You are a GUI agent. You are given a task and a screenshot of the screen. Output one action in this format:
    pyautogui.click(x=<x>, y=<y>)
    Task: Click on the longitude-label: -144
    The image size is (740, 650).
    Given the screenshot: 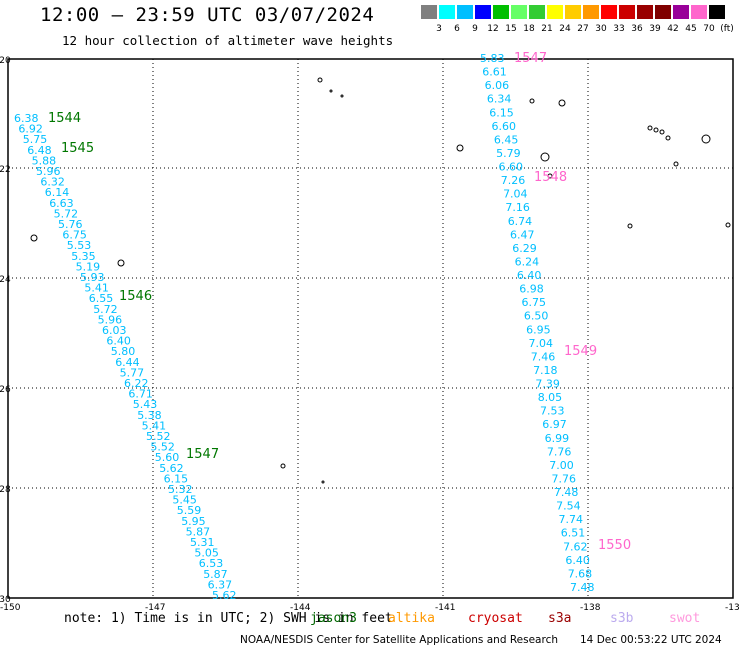 What is the action you would take?
    pyautogui.click(x=300, y=608)
    